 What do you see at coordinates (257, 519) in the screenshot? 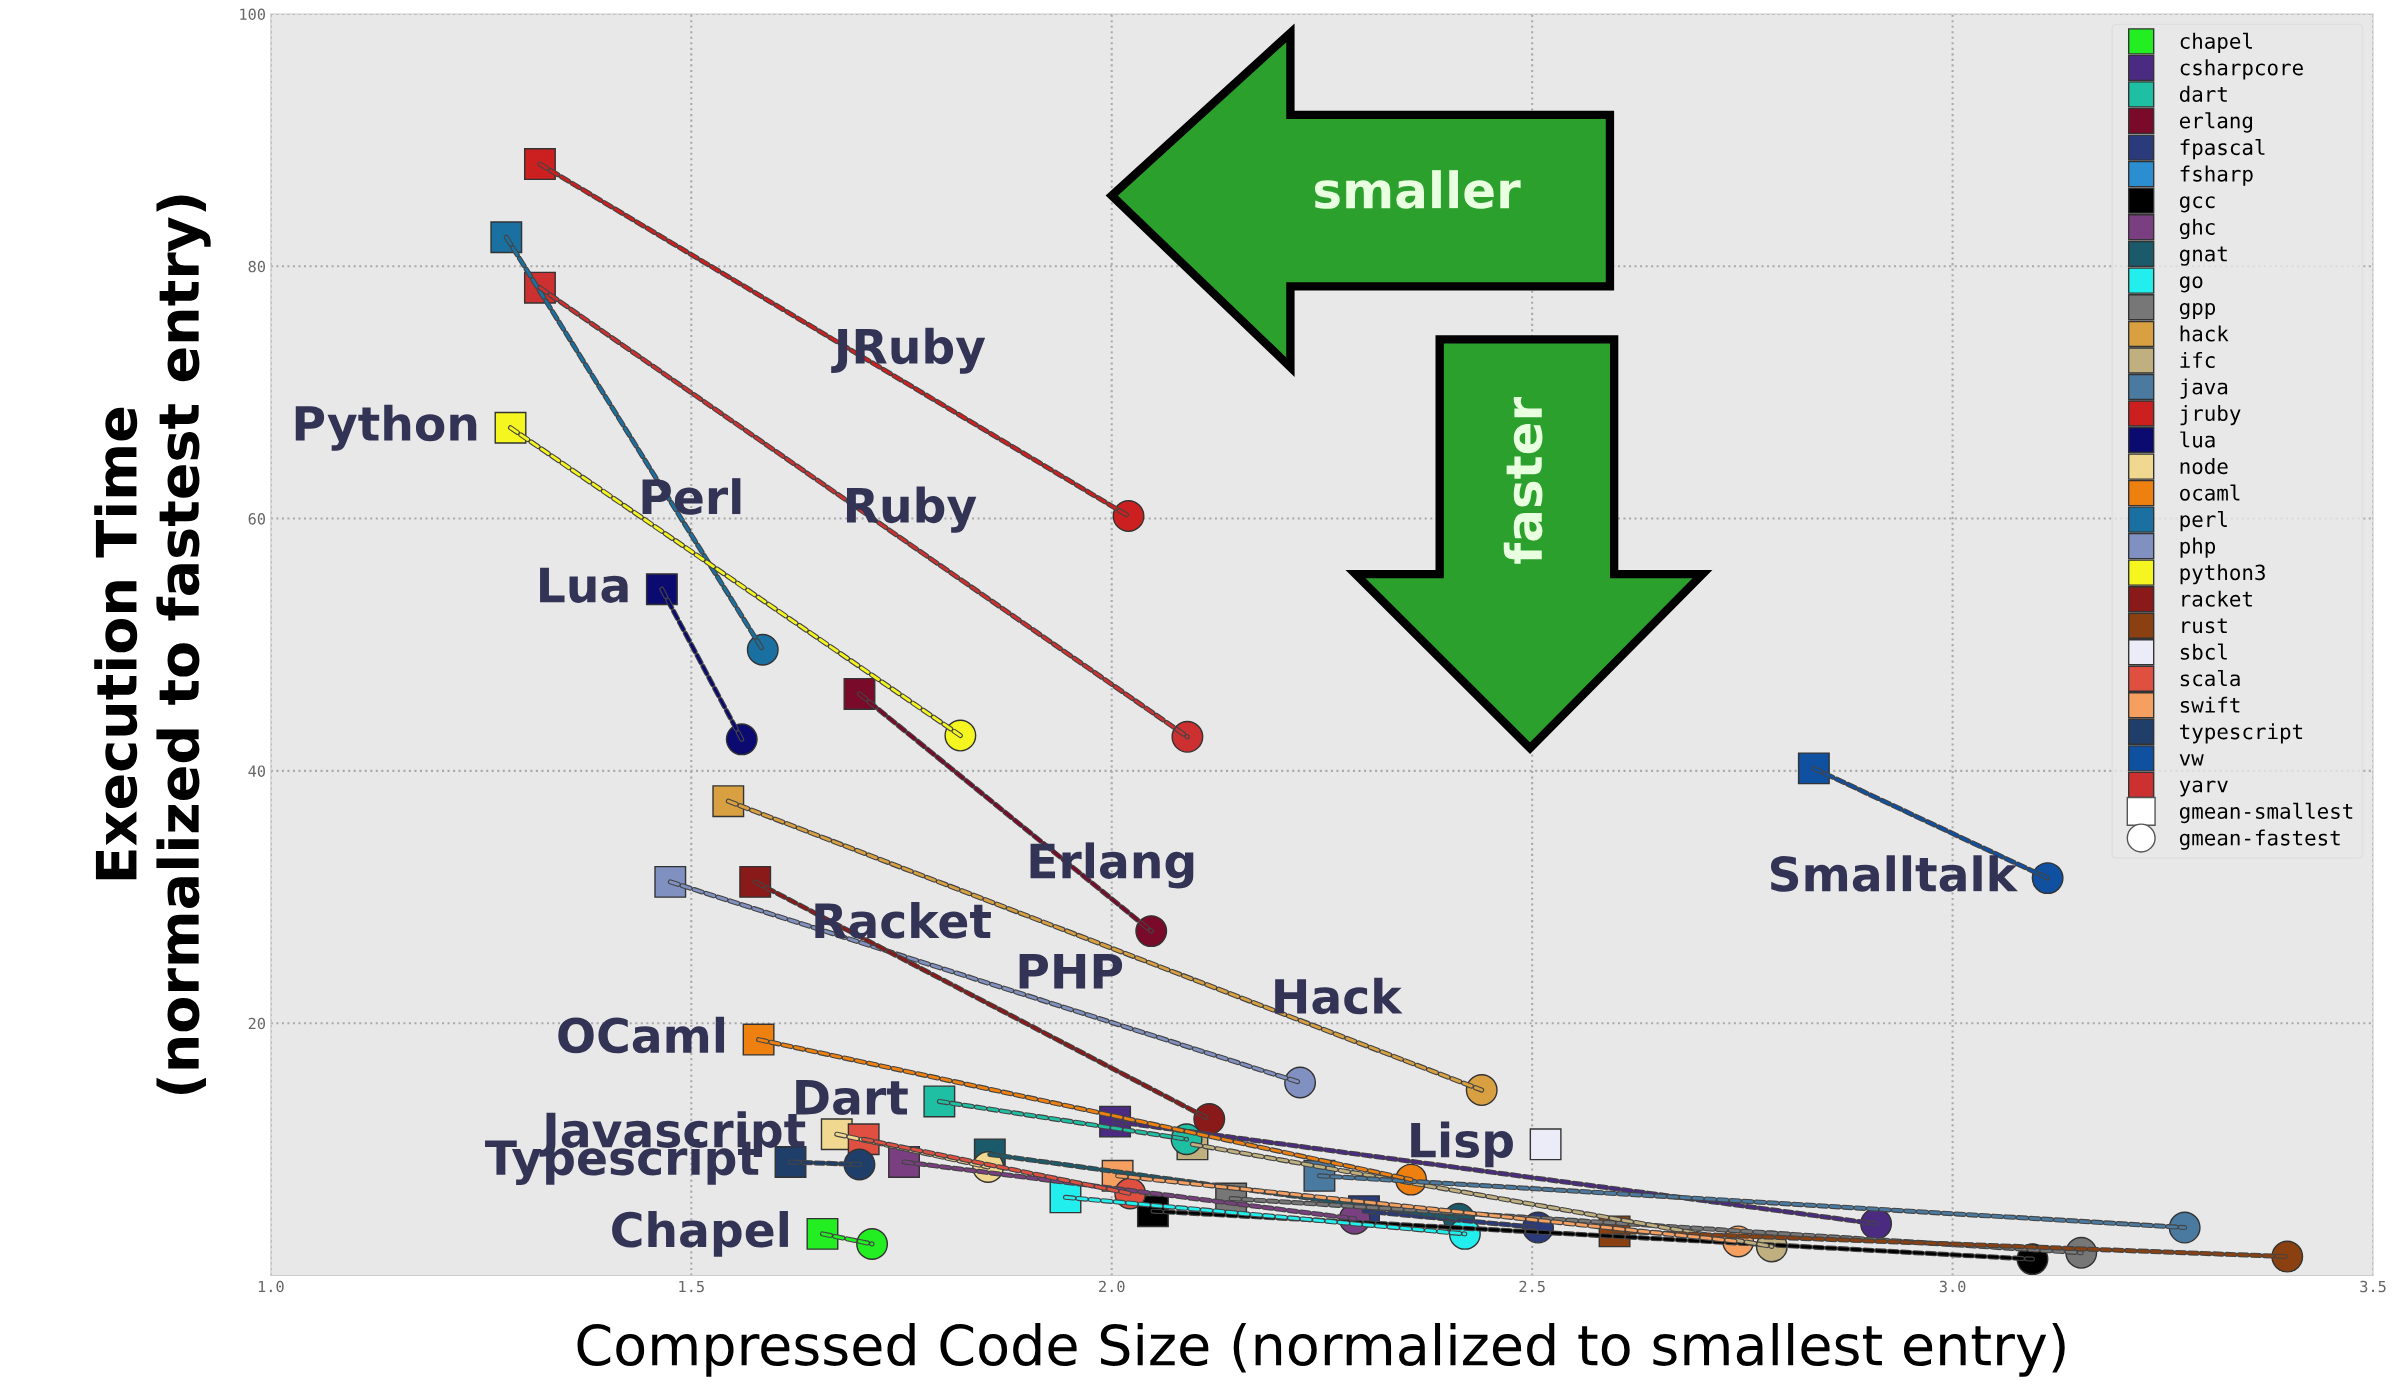
I see `y-tick-label: 60` at bounding box center [257, 519].